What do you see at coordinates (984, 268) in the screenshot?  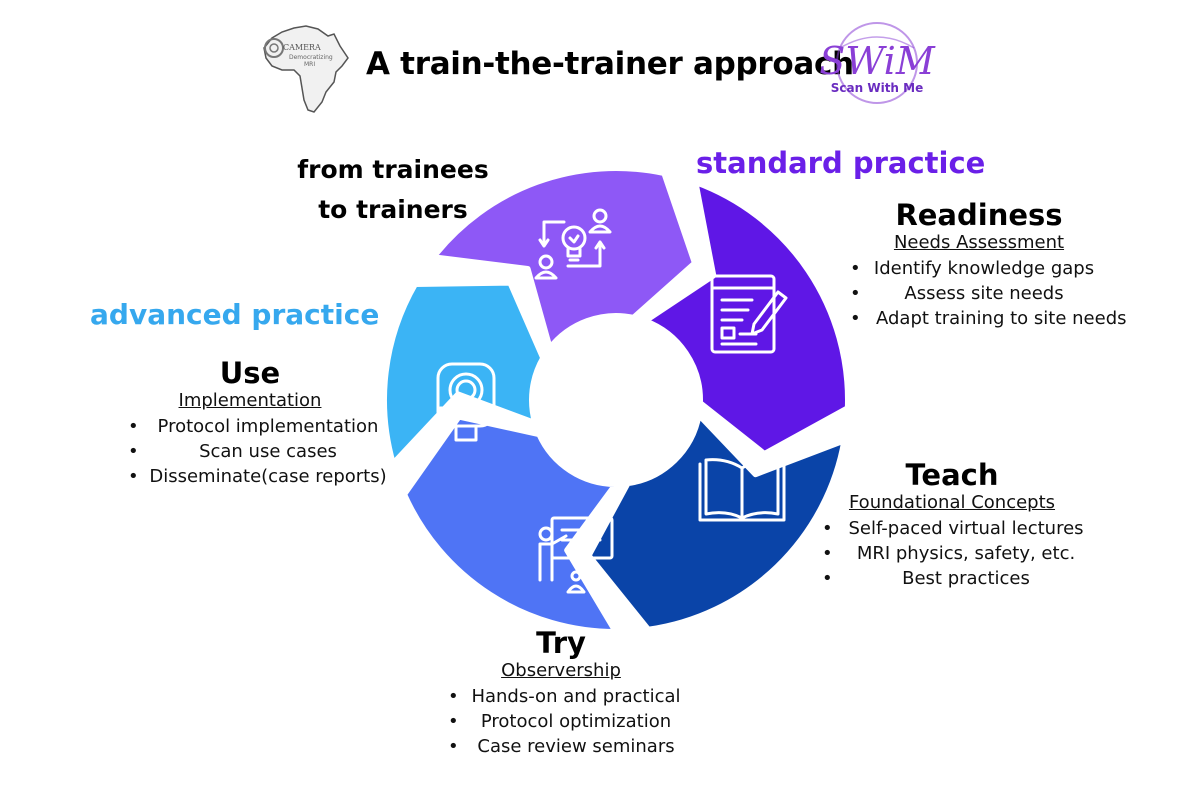 I see `list-item: Identify knowledge gaps` at bounding box center [984, 268].